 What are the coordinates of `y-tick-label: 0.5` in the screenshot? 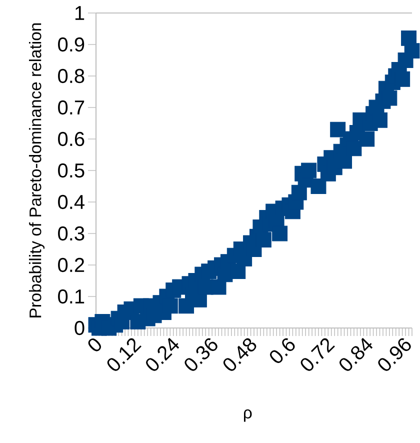 It's located at (71, 170).